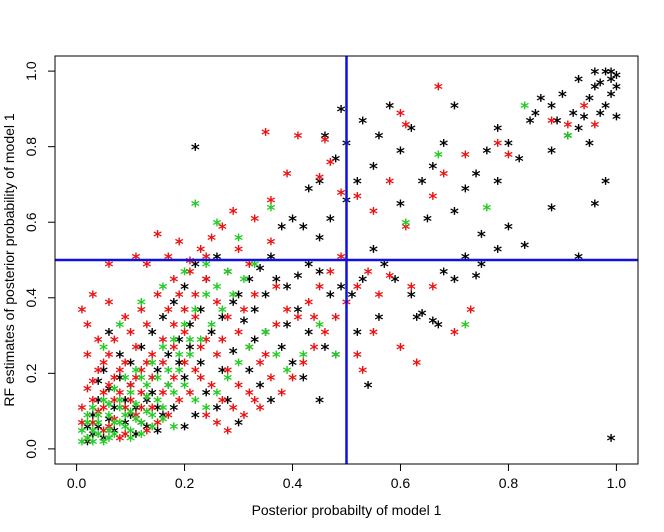 The image size is (664, 532). I want to click on point-red-74: *, so click(362, 373).